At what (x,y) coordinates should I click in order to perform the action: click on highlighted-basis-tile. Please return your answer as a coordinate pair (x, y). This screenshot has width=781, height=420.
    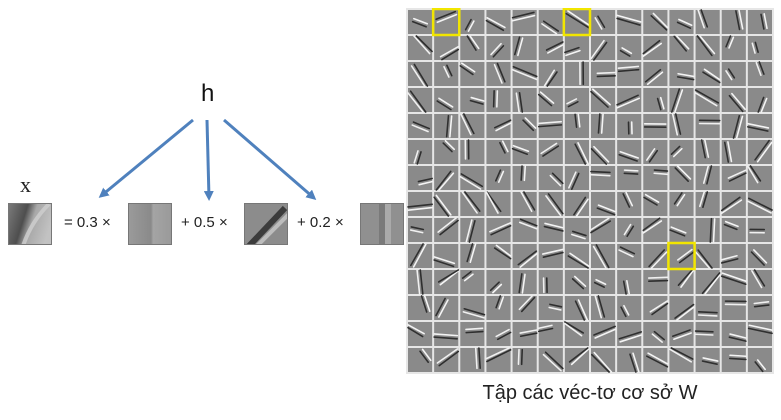
    Looking at the image, I should click on (577, 22).